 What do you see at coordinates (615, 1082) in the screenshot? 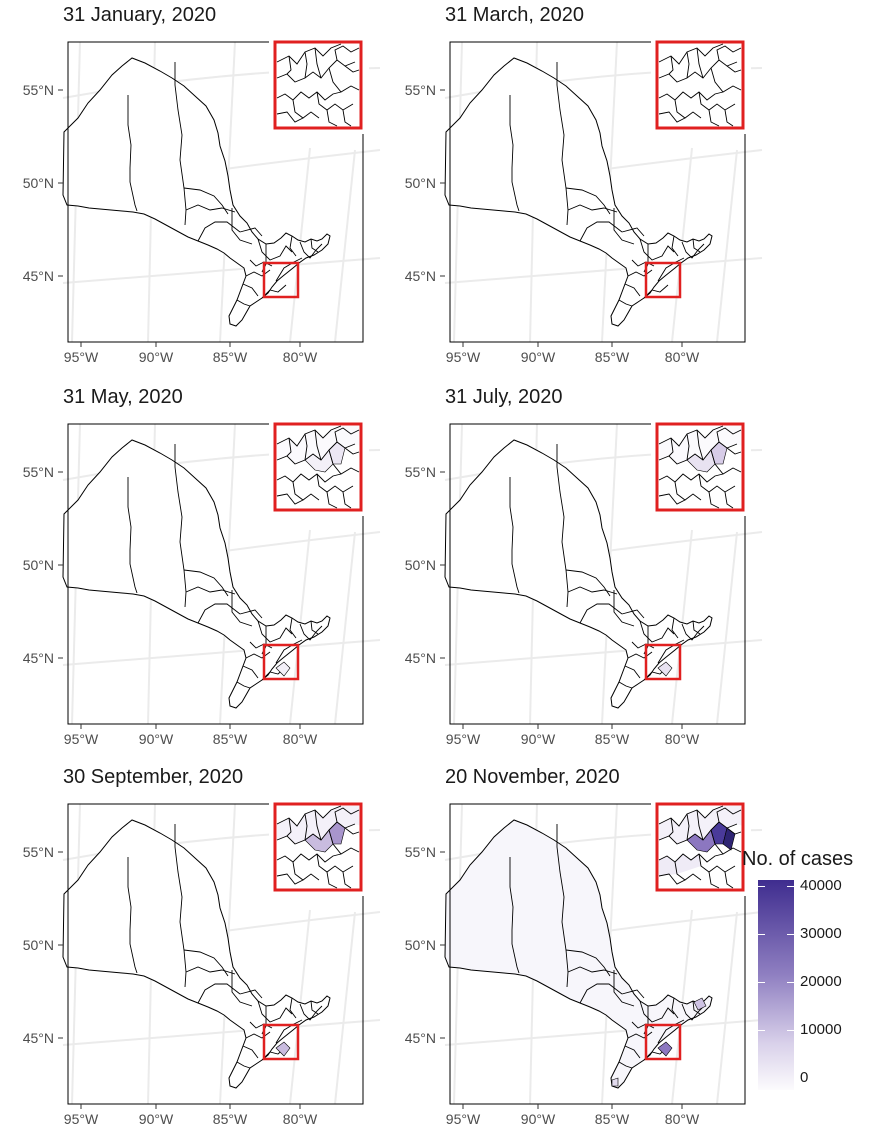
I see `windsor-region` at bounding box center [615, 1082].